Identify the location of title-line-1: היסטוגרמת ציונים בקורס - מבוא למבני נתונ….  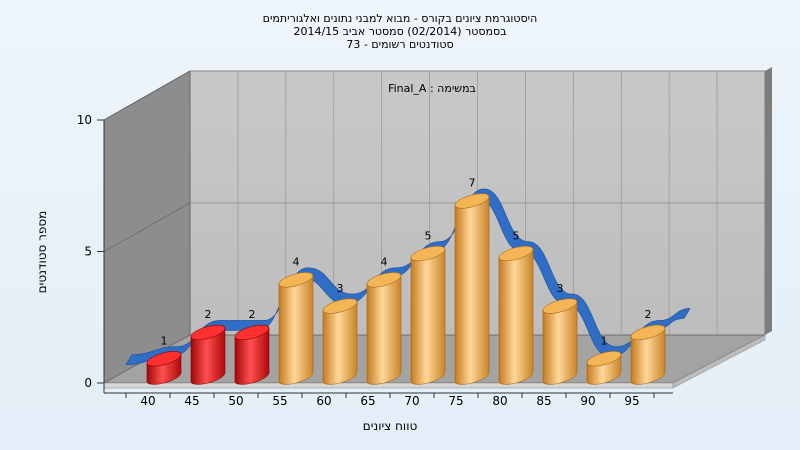
(400, 18).